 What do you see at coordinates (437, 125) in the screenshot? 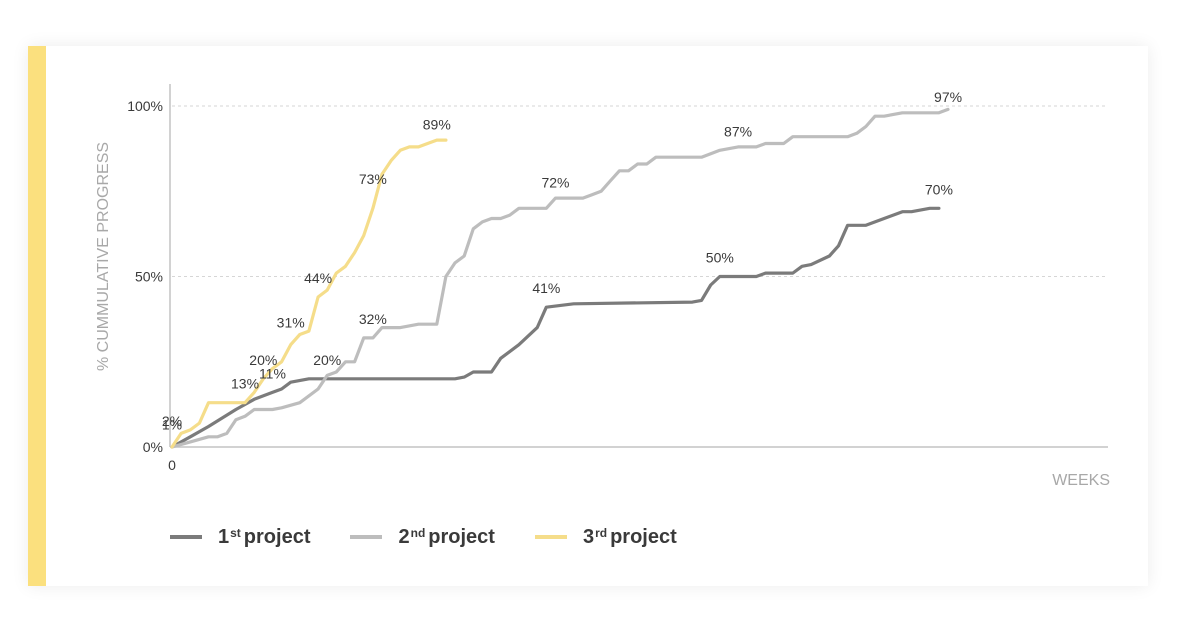
I see `data-label: 89%` at bounding box center [437, 125].